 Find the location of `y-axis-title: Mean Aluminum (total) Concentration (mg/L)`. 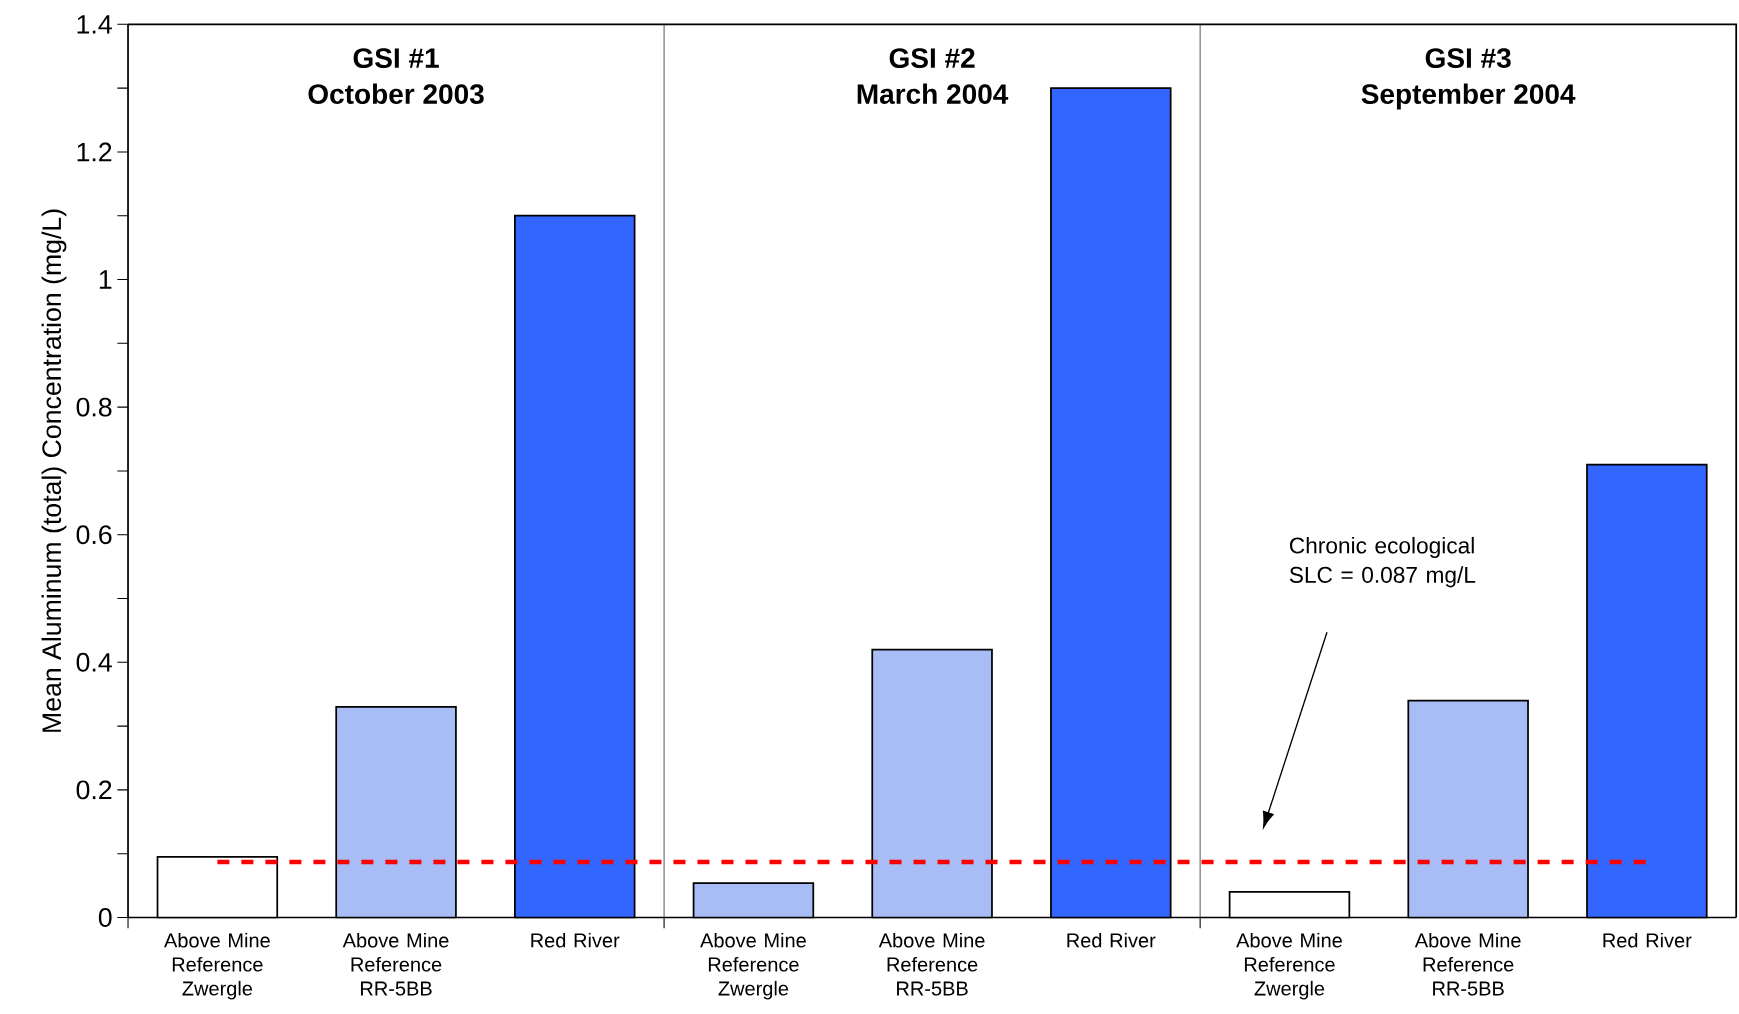

y-axis-title: Mean Aluminum (total) Concentration (mg/L) is located at coordinates (54, 471).